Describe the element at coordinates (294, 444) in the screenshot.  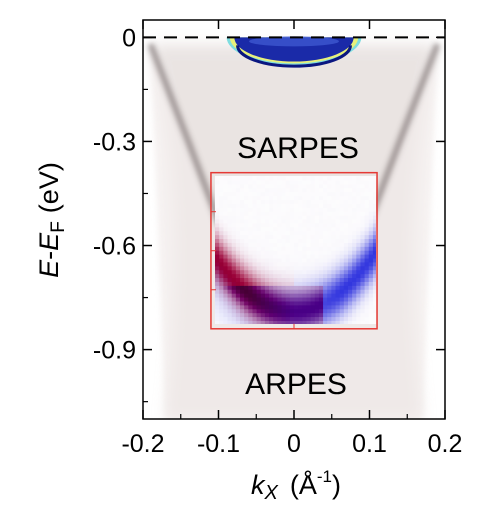
I see `x-tick-label: 0` at that location.